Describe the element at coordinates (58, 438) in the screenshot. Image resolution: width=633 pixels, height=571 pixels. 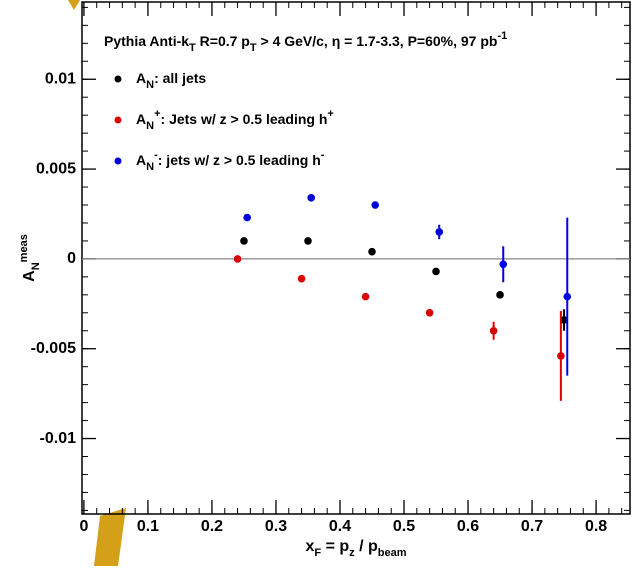
I see `y-tick-label: -0.01` at that location.